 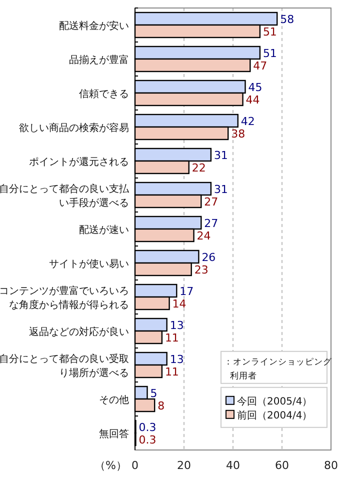 I want to click on data-label: 24, so click(x=203, y=235).